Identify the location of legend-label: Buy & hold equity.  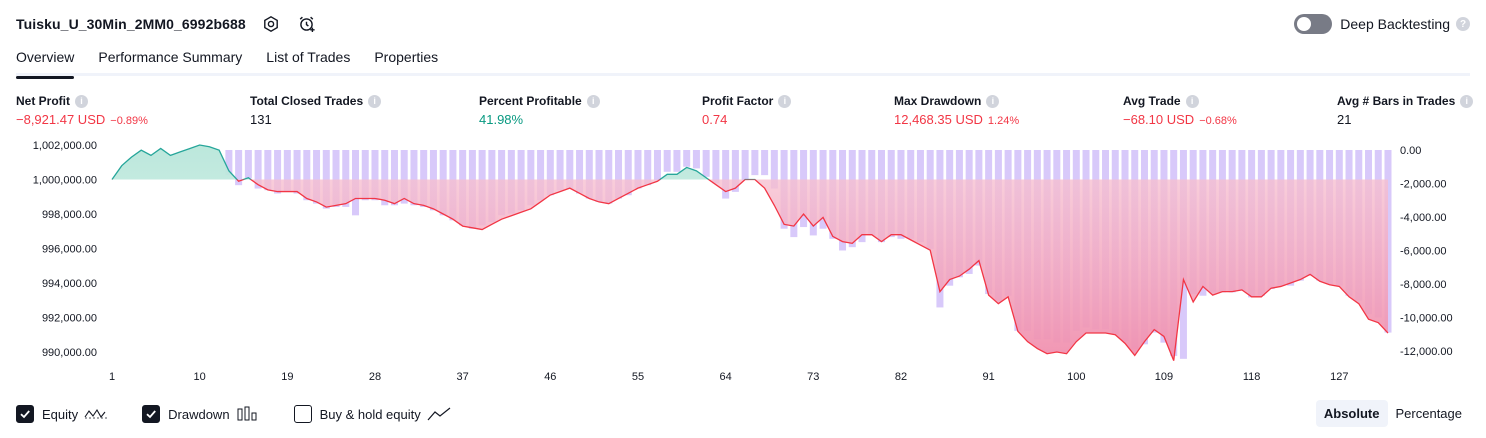
(370, 414).